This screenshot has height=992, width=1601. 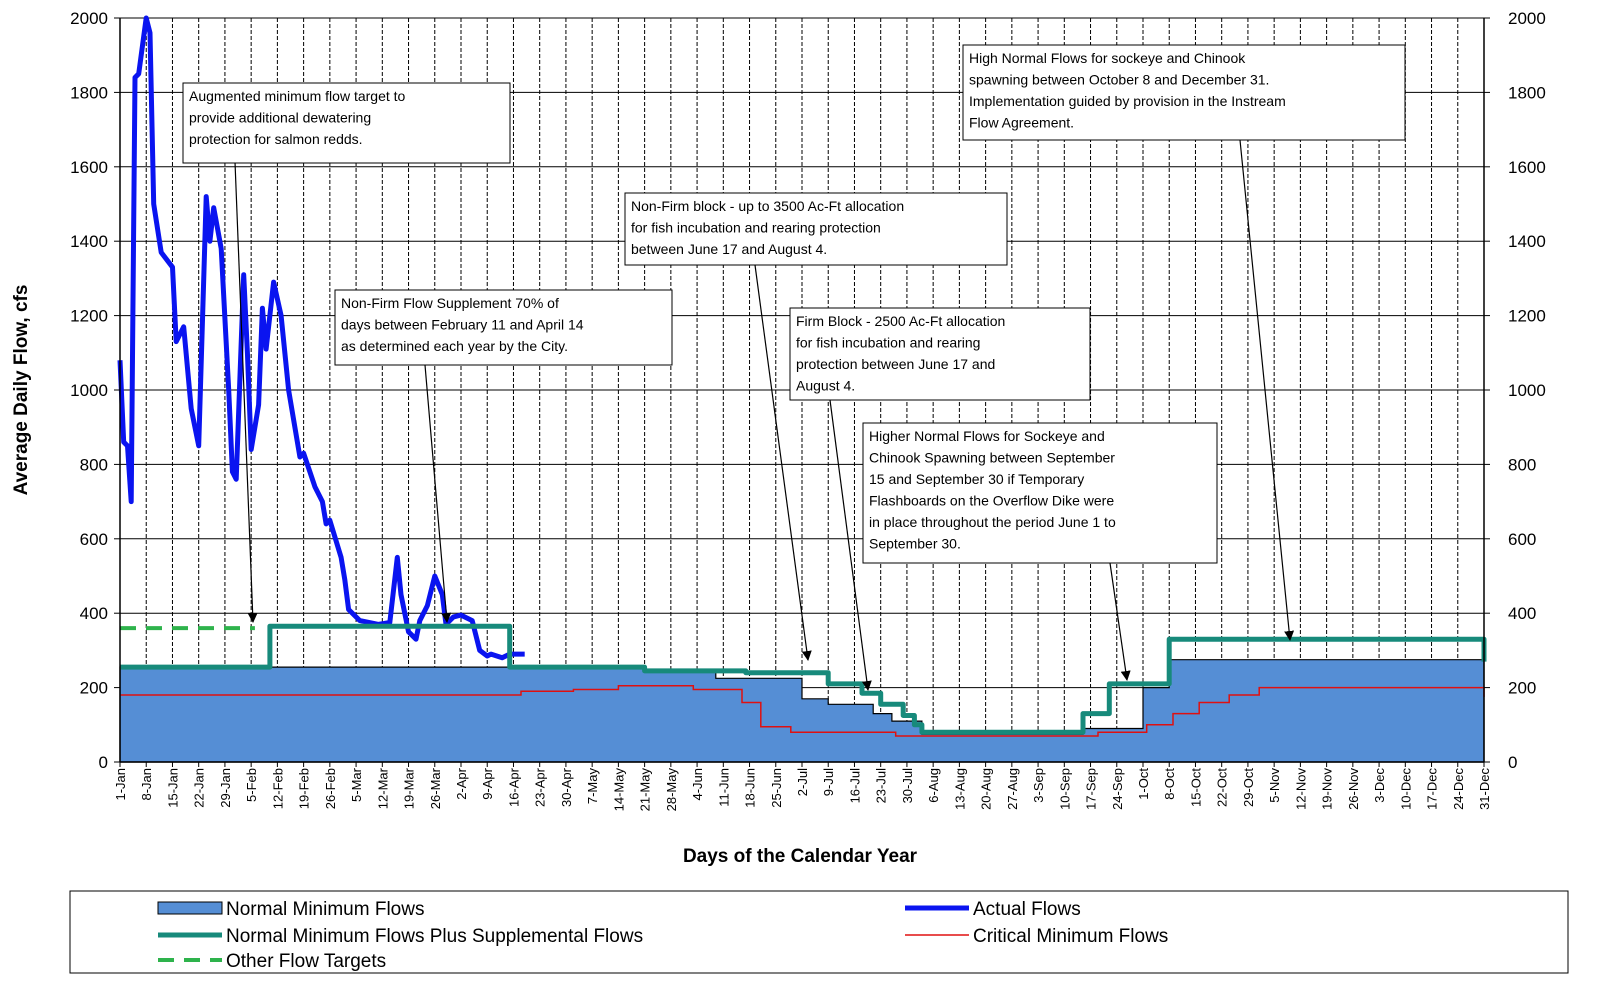 I want to click on line, so click(x=802, y=710).